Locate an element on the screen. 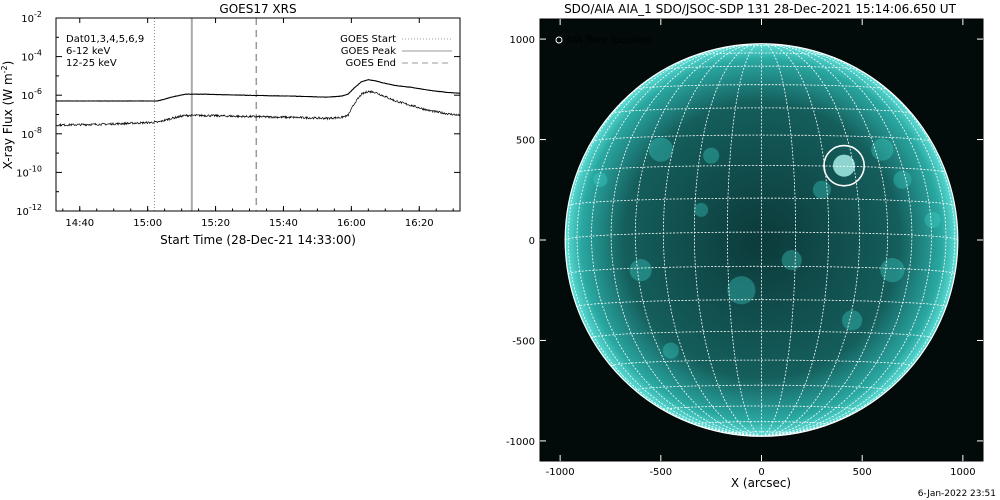 This screenshot has height=500, width=1000. flare-location-marker is located at coordinates (844, 165).